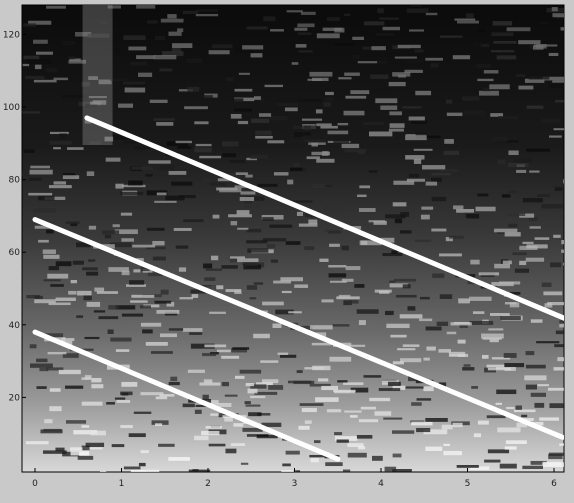 This screenshot has height=503, width=574. I want to click on x-tick-label: 3, so click(295, 484).